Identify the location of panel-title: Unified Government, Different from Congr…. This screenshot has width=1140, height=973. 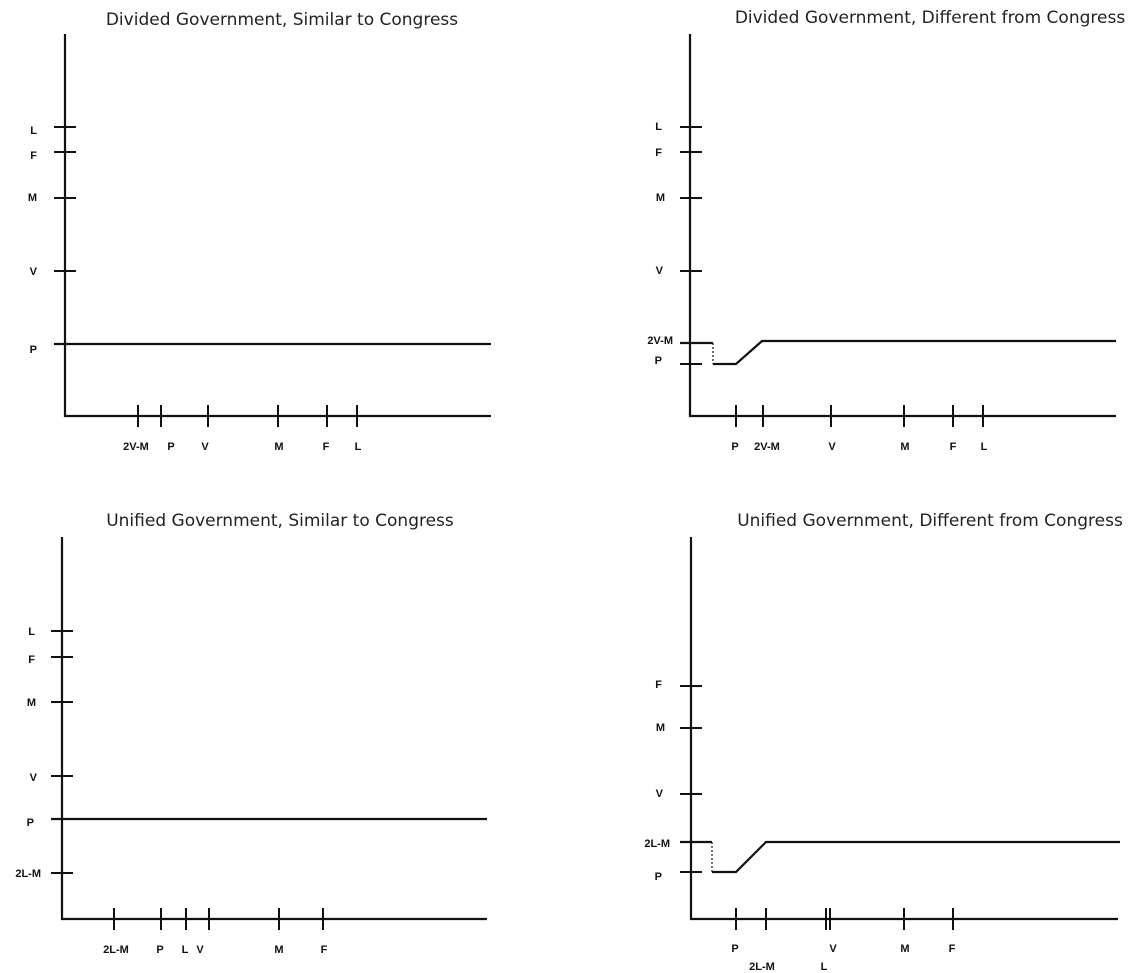
(930, 521).